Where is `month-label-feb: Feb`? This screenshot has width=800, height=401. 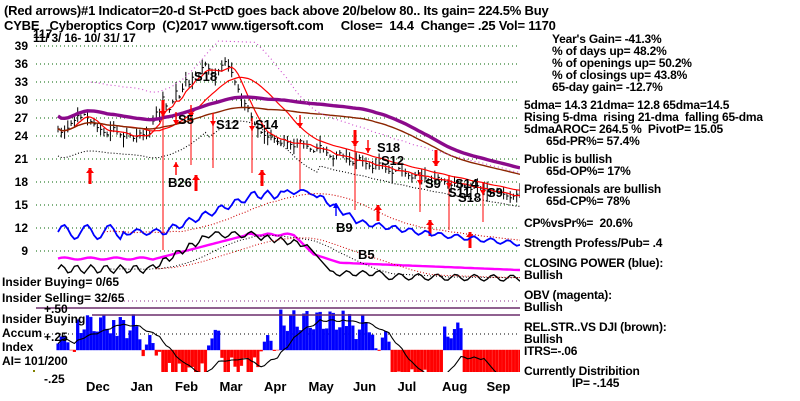
month-label-feb: Feb is located at coordinates (187, 386).